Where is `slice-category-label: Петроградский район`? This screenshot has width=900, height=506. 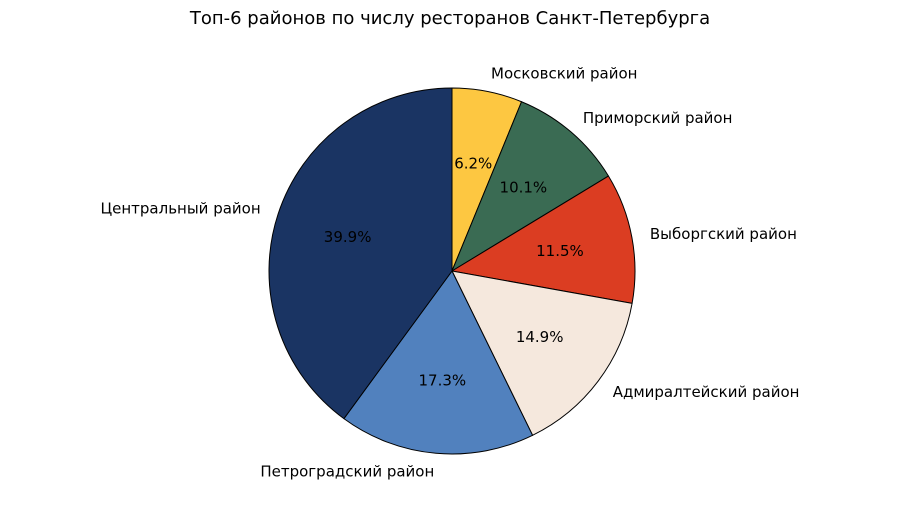
slice-category-label: Петроградский район is located at coordinates (347, 472).